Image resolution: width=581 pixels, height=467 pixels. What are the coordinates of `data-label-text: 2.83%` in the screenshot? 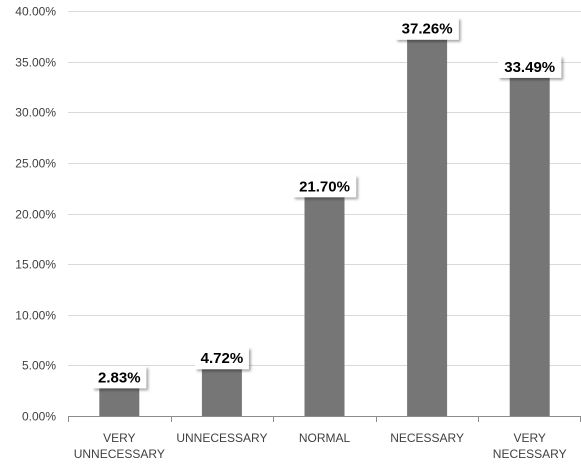 It's located at (119, 377).